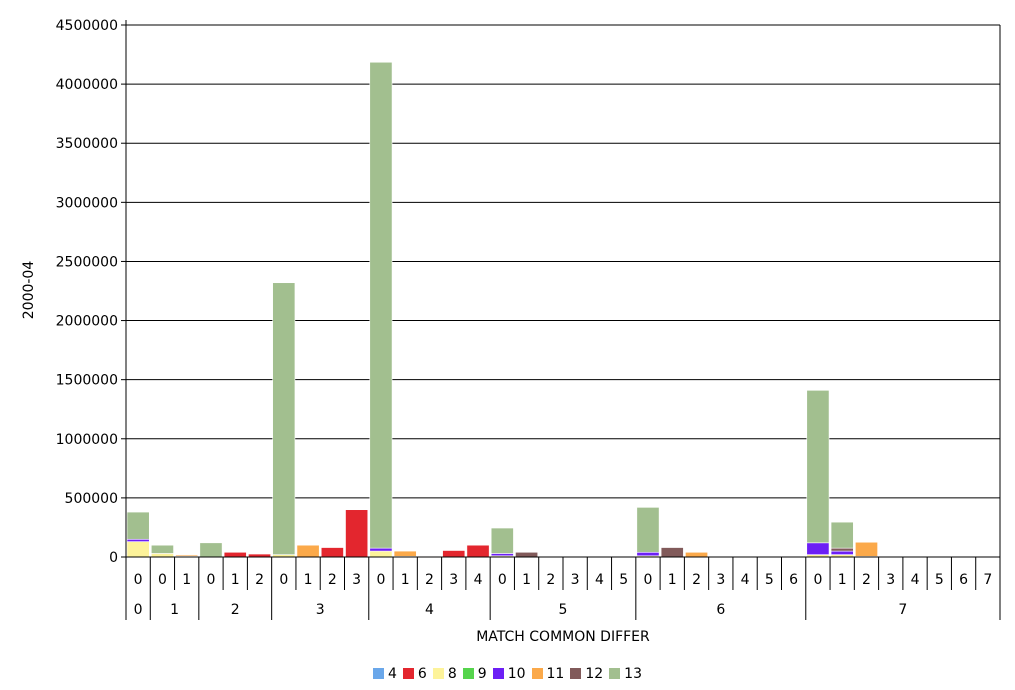  I want to click on x-tick-label-match: 3, so click(320, 610).